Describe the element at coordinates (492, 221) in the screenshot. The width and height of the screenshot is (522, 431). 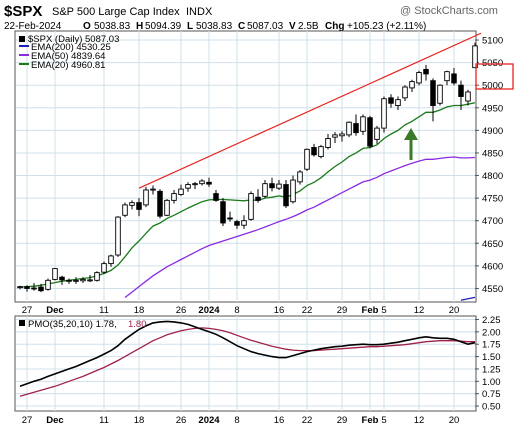
I see `price-y-tick-label: 4700` at that location.